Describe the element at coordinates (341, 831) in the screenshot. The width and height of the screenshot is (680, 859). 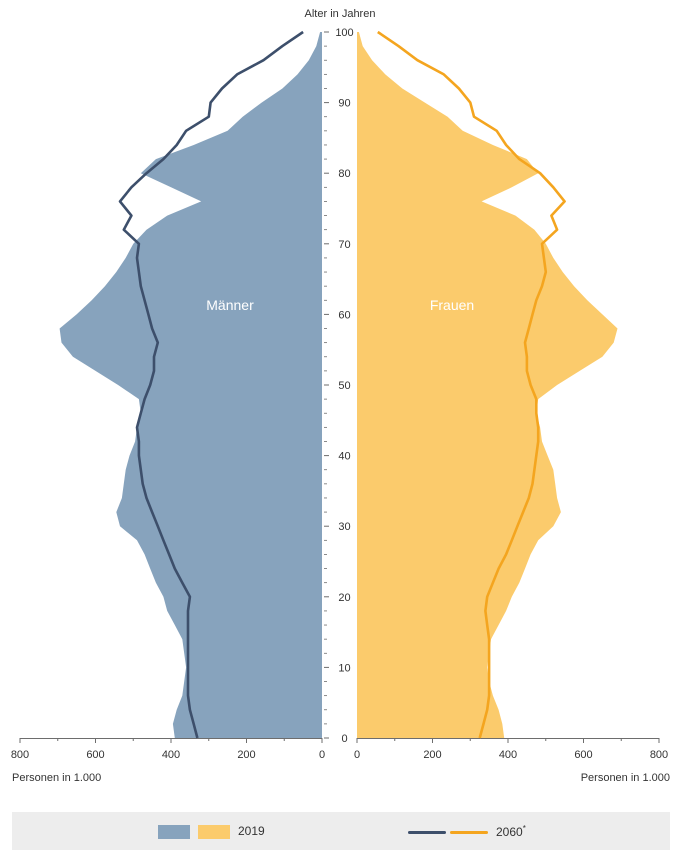
I see `legend: 2019 2060*` at that location.